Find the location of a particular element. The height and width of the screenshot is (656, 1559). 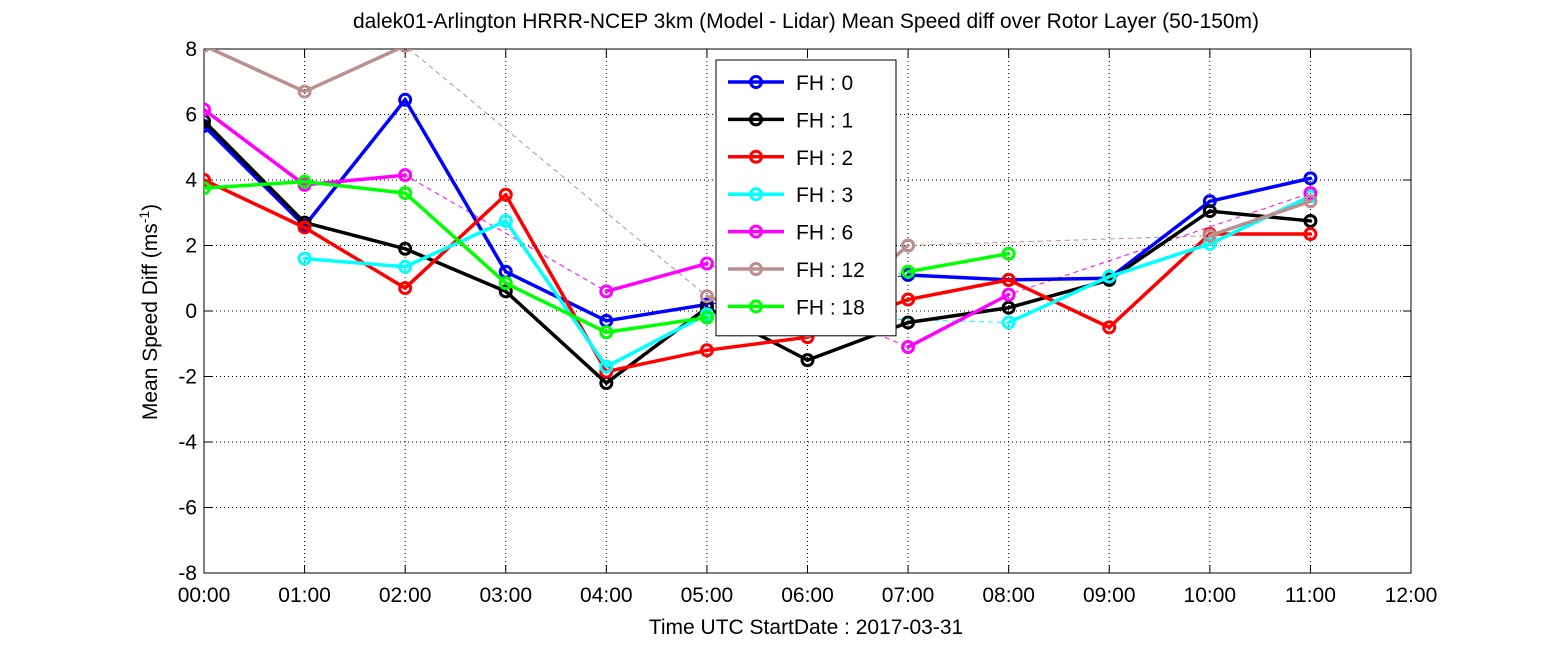

legend-label: FH : 18 is located at coordinates (830, 307).